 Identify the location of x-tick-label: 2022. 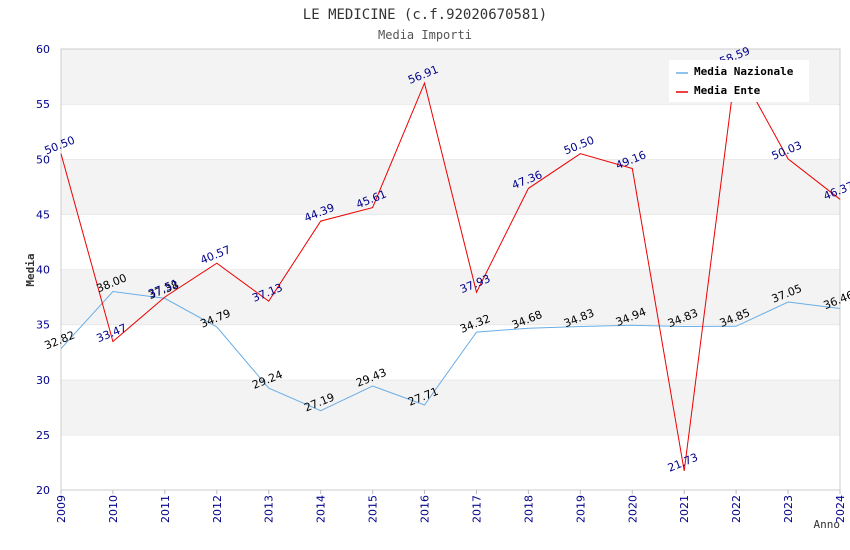
(736, 509).